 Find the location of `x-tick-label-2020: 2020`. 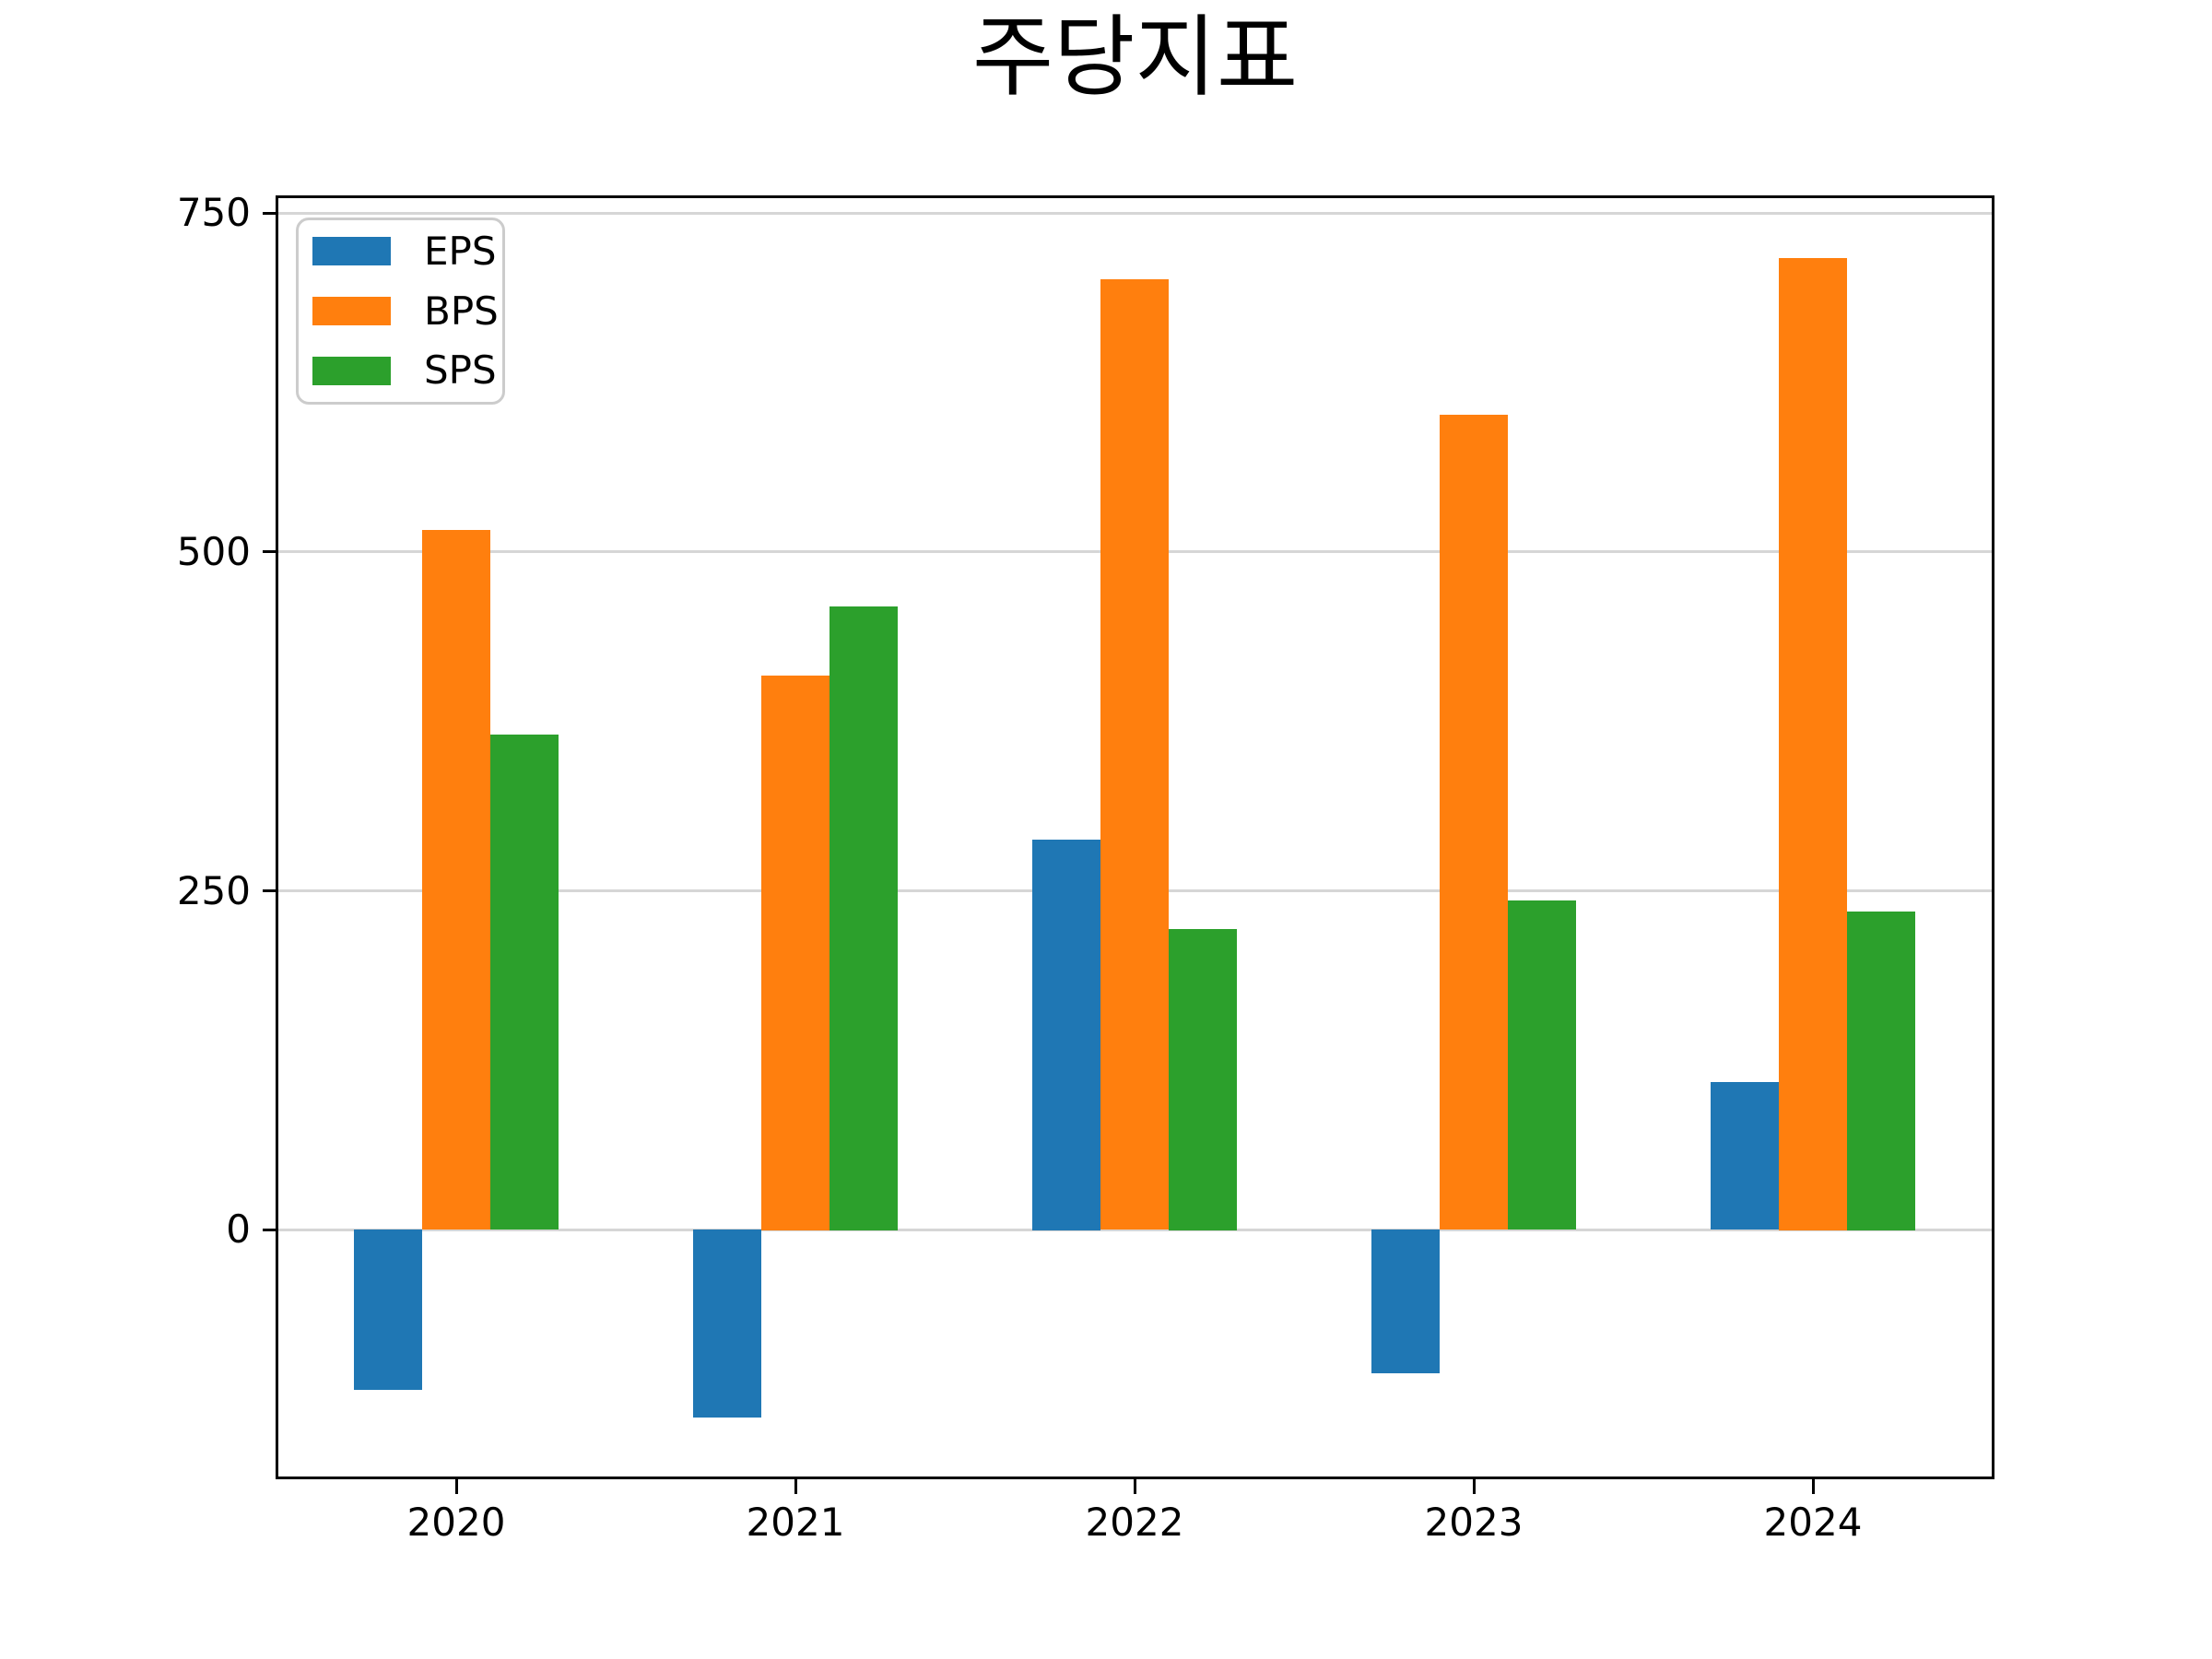

x-tick-label-2020: 2020 is located at coordinates (456, 1522).